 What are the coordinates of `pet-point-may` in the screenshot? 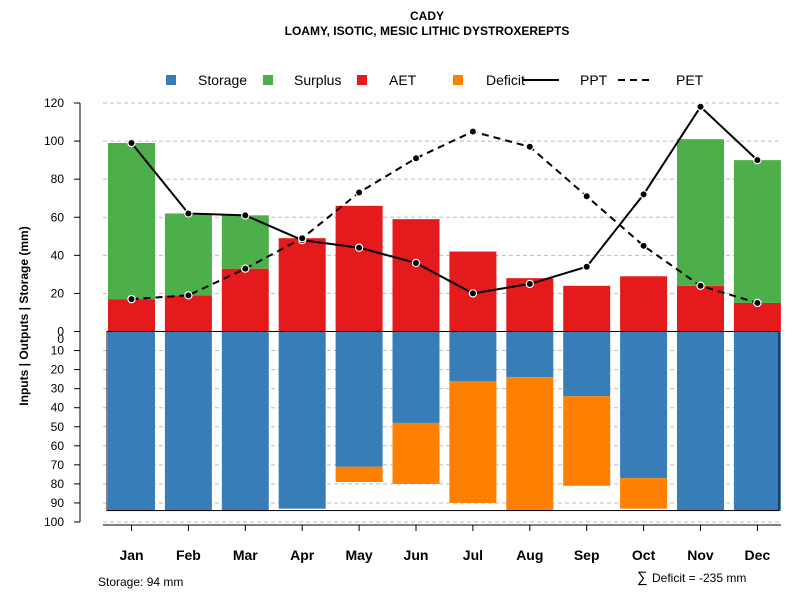 It's located at (359, 192).